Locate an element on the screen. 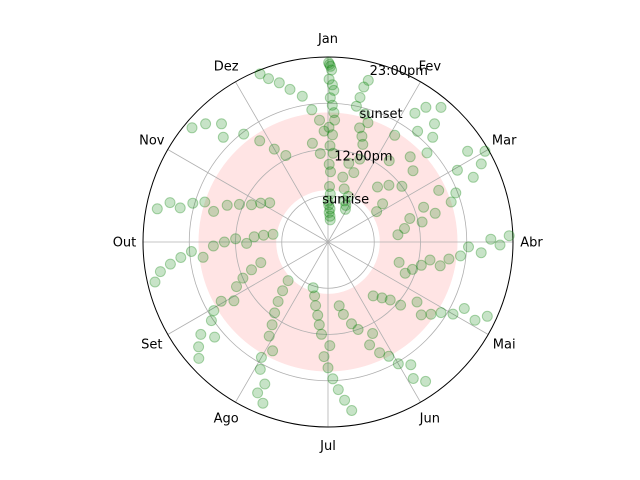 The height and width of the screenshot is (480, 640). angular-tick-label: Out is located at coordinates (125, 243).